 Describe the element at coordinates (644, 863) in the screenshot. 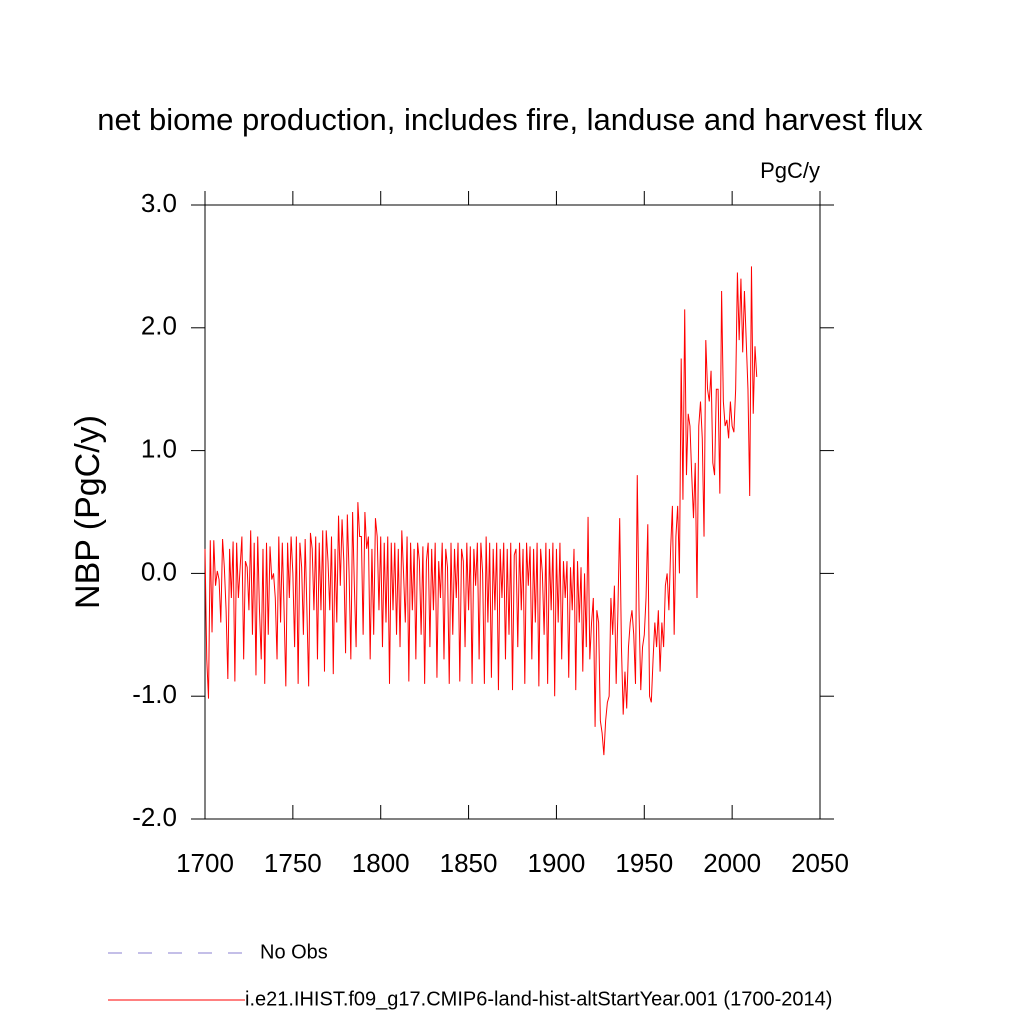

I see `x-tick-label: 1950` at that location.